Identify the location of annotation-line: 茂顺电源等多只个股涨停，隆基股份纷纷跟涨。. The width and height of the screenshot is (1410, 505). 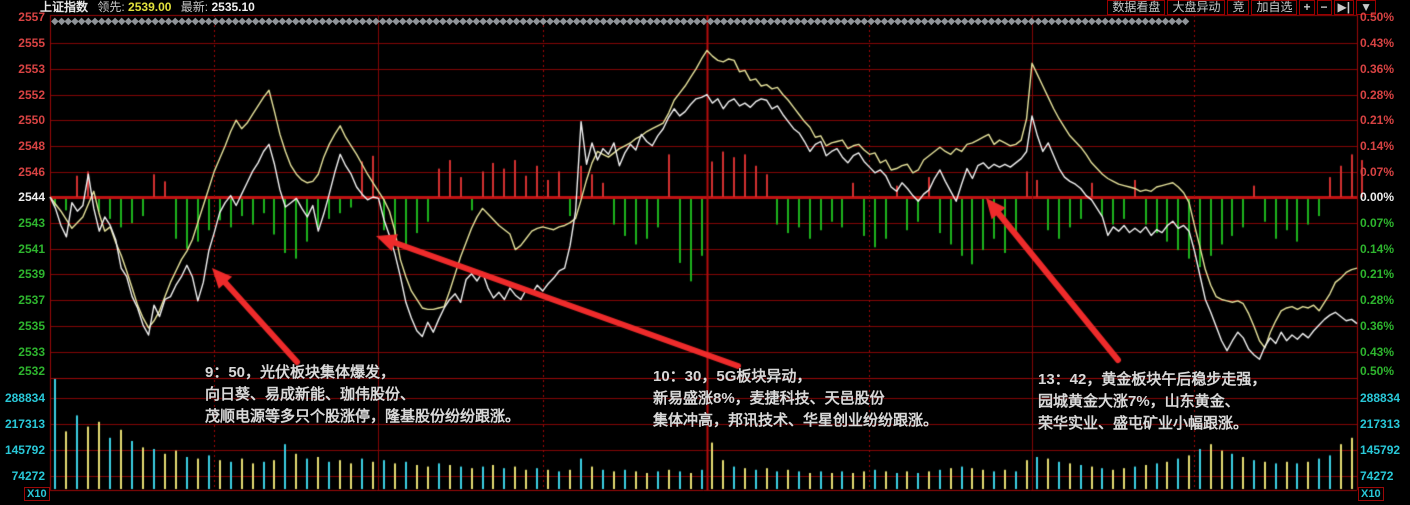
(363, 416).